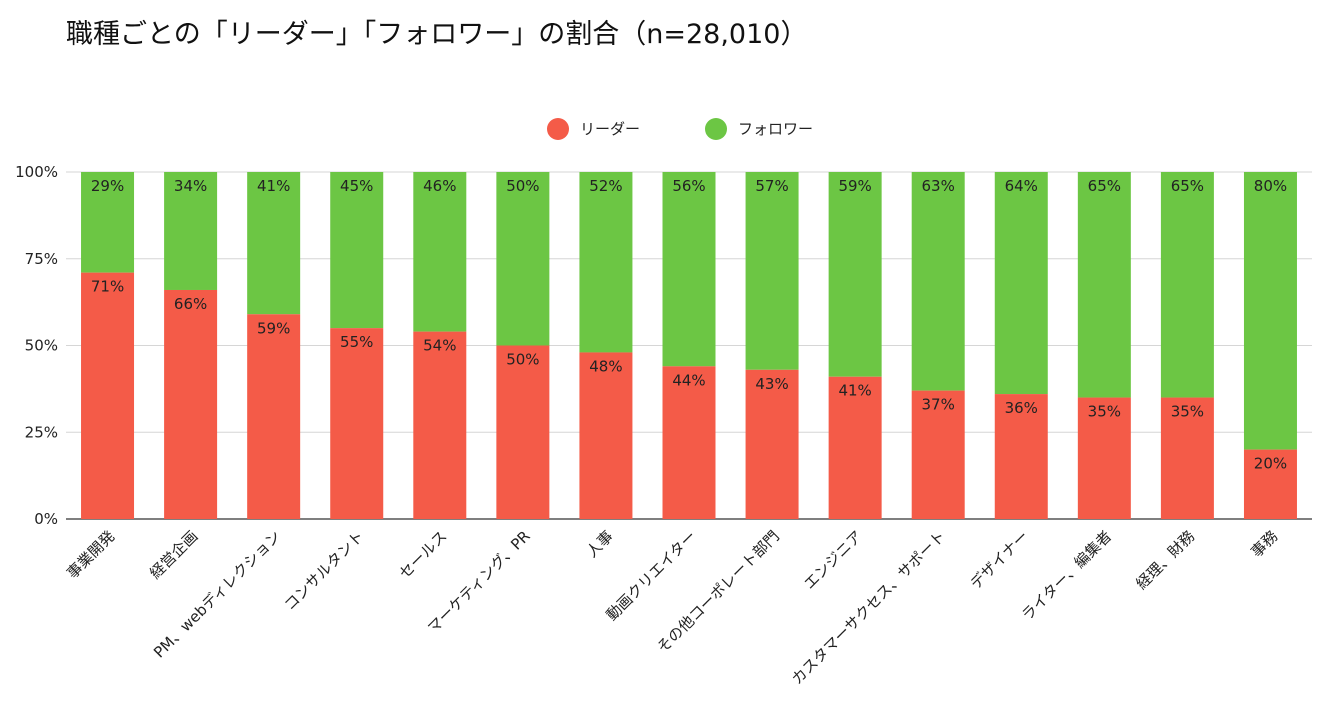  Describe the element at coordinates (1021, 186) in the screenshot. I see `data-label-follower: 64%` at that location.